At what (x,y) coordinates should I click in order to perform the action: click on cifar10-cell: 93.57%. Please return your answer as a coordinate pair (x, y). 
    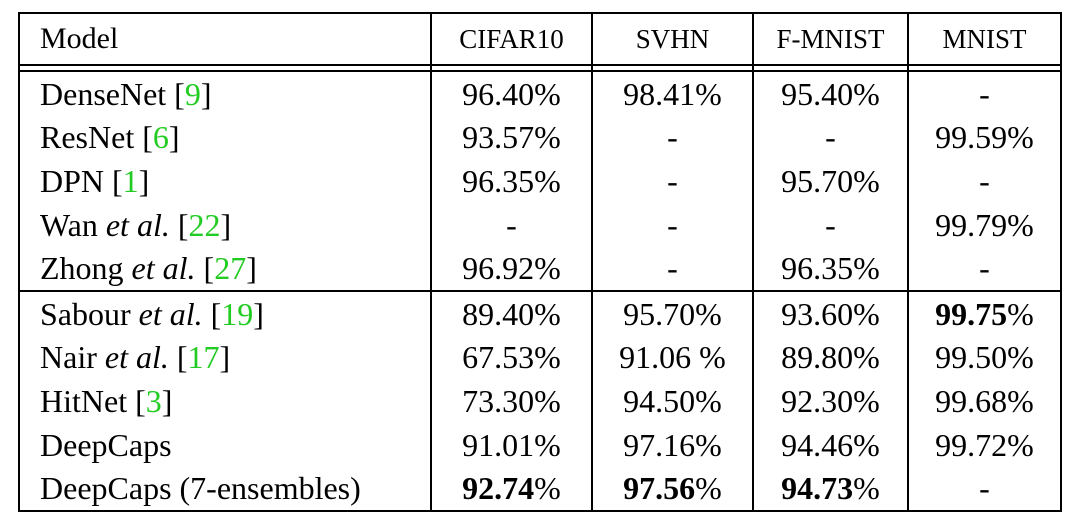
    Looking at the image, I should click on (511, 137).